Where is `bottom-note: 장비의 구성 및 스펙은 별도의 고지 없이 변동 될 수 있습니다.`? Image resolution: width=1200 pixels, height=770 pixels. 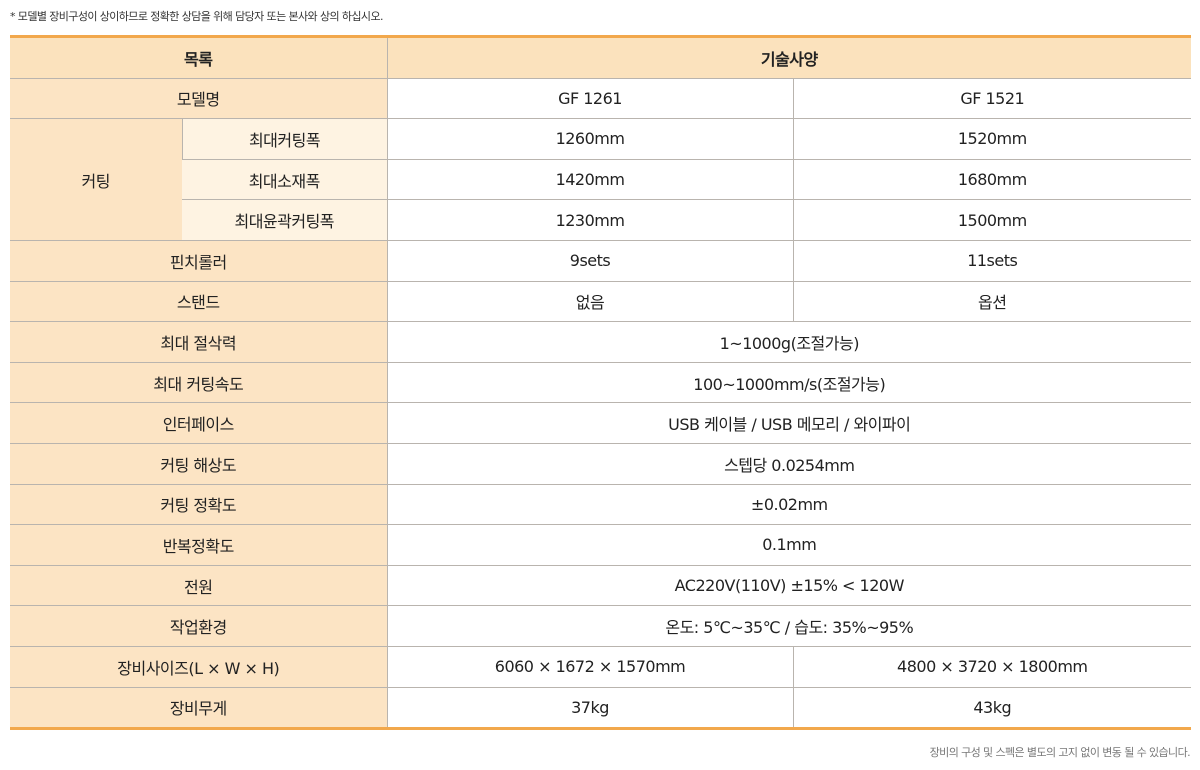 bottom-note: 장비의 구성 및 스펙은 별도의 고지 없이 변동 될 수 있습니다. is located at coordinates (1060, 752).